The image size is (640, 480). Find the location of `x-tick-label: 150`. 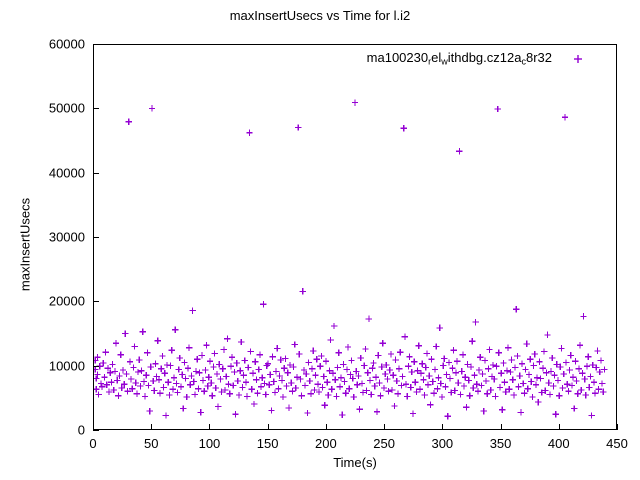

x-tick-label: 150 is located at coordinates (267, 443).